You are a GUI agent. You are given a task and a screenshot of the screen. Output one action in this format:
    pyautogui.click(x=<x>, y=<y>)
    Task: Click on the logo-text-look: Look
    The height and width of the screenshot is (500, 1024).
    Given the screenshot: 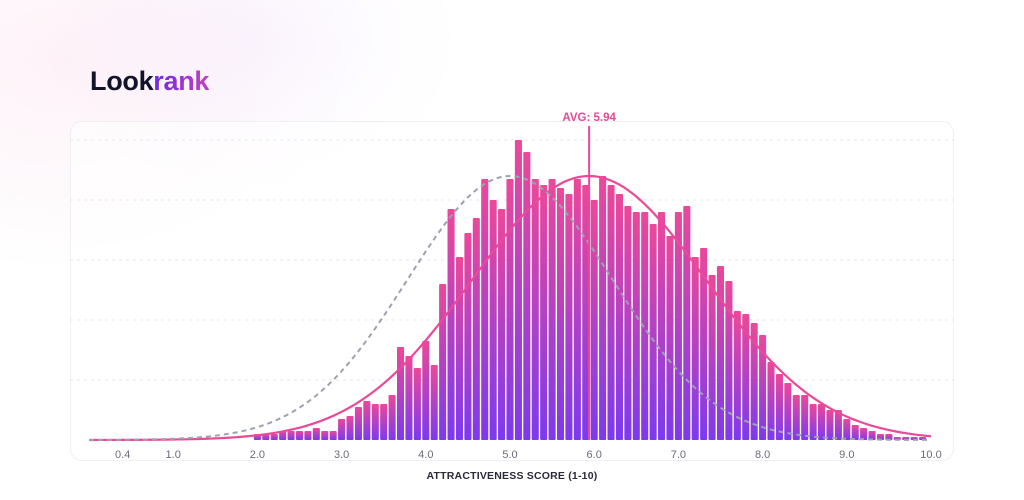 What is the action you would take?
    pyautogui.click(x=122, y=81)
    